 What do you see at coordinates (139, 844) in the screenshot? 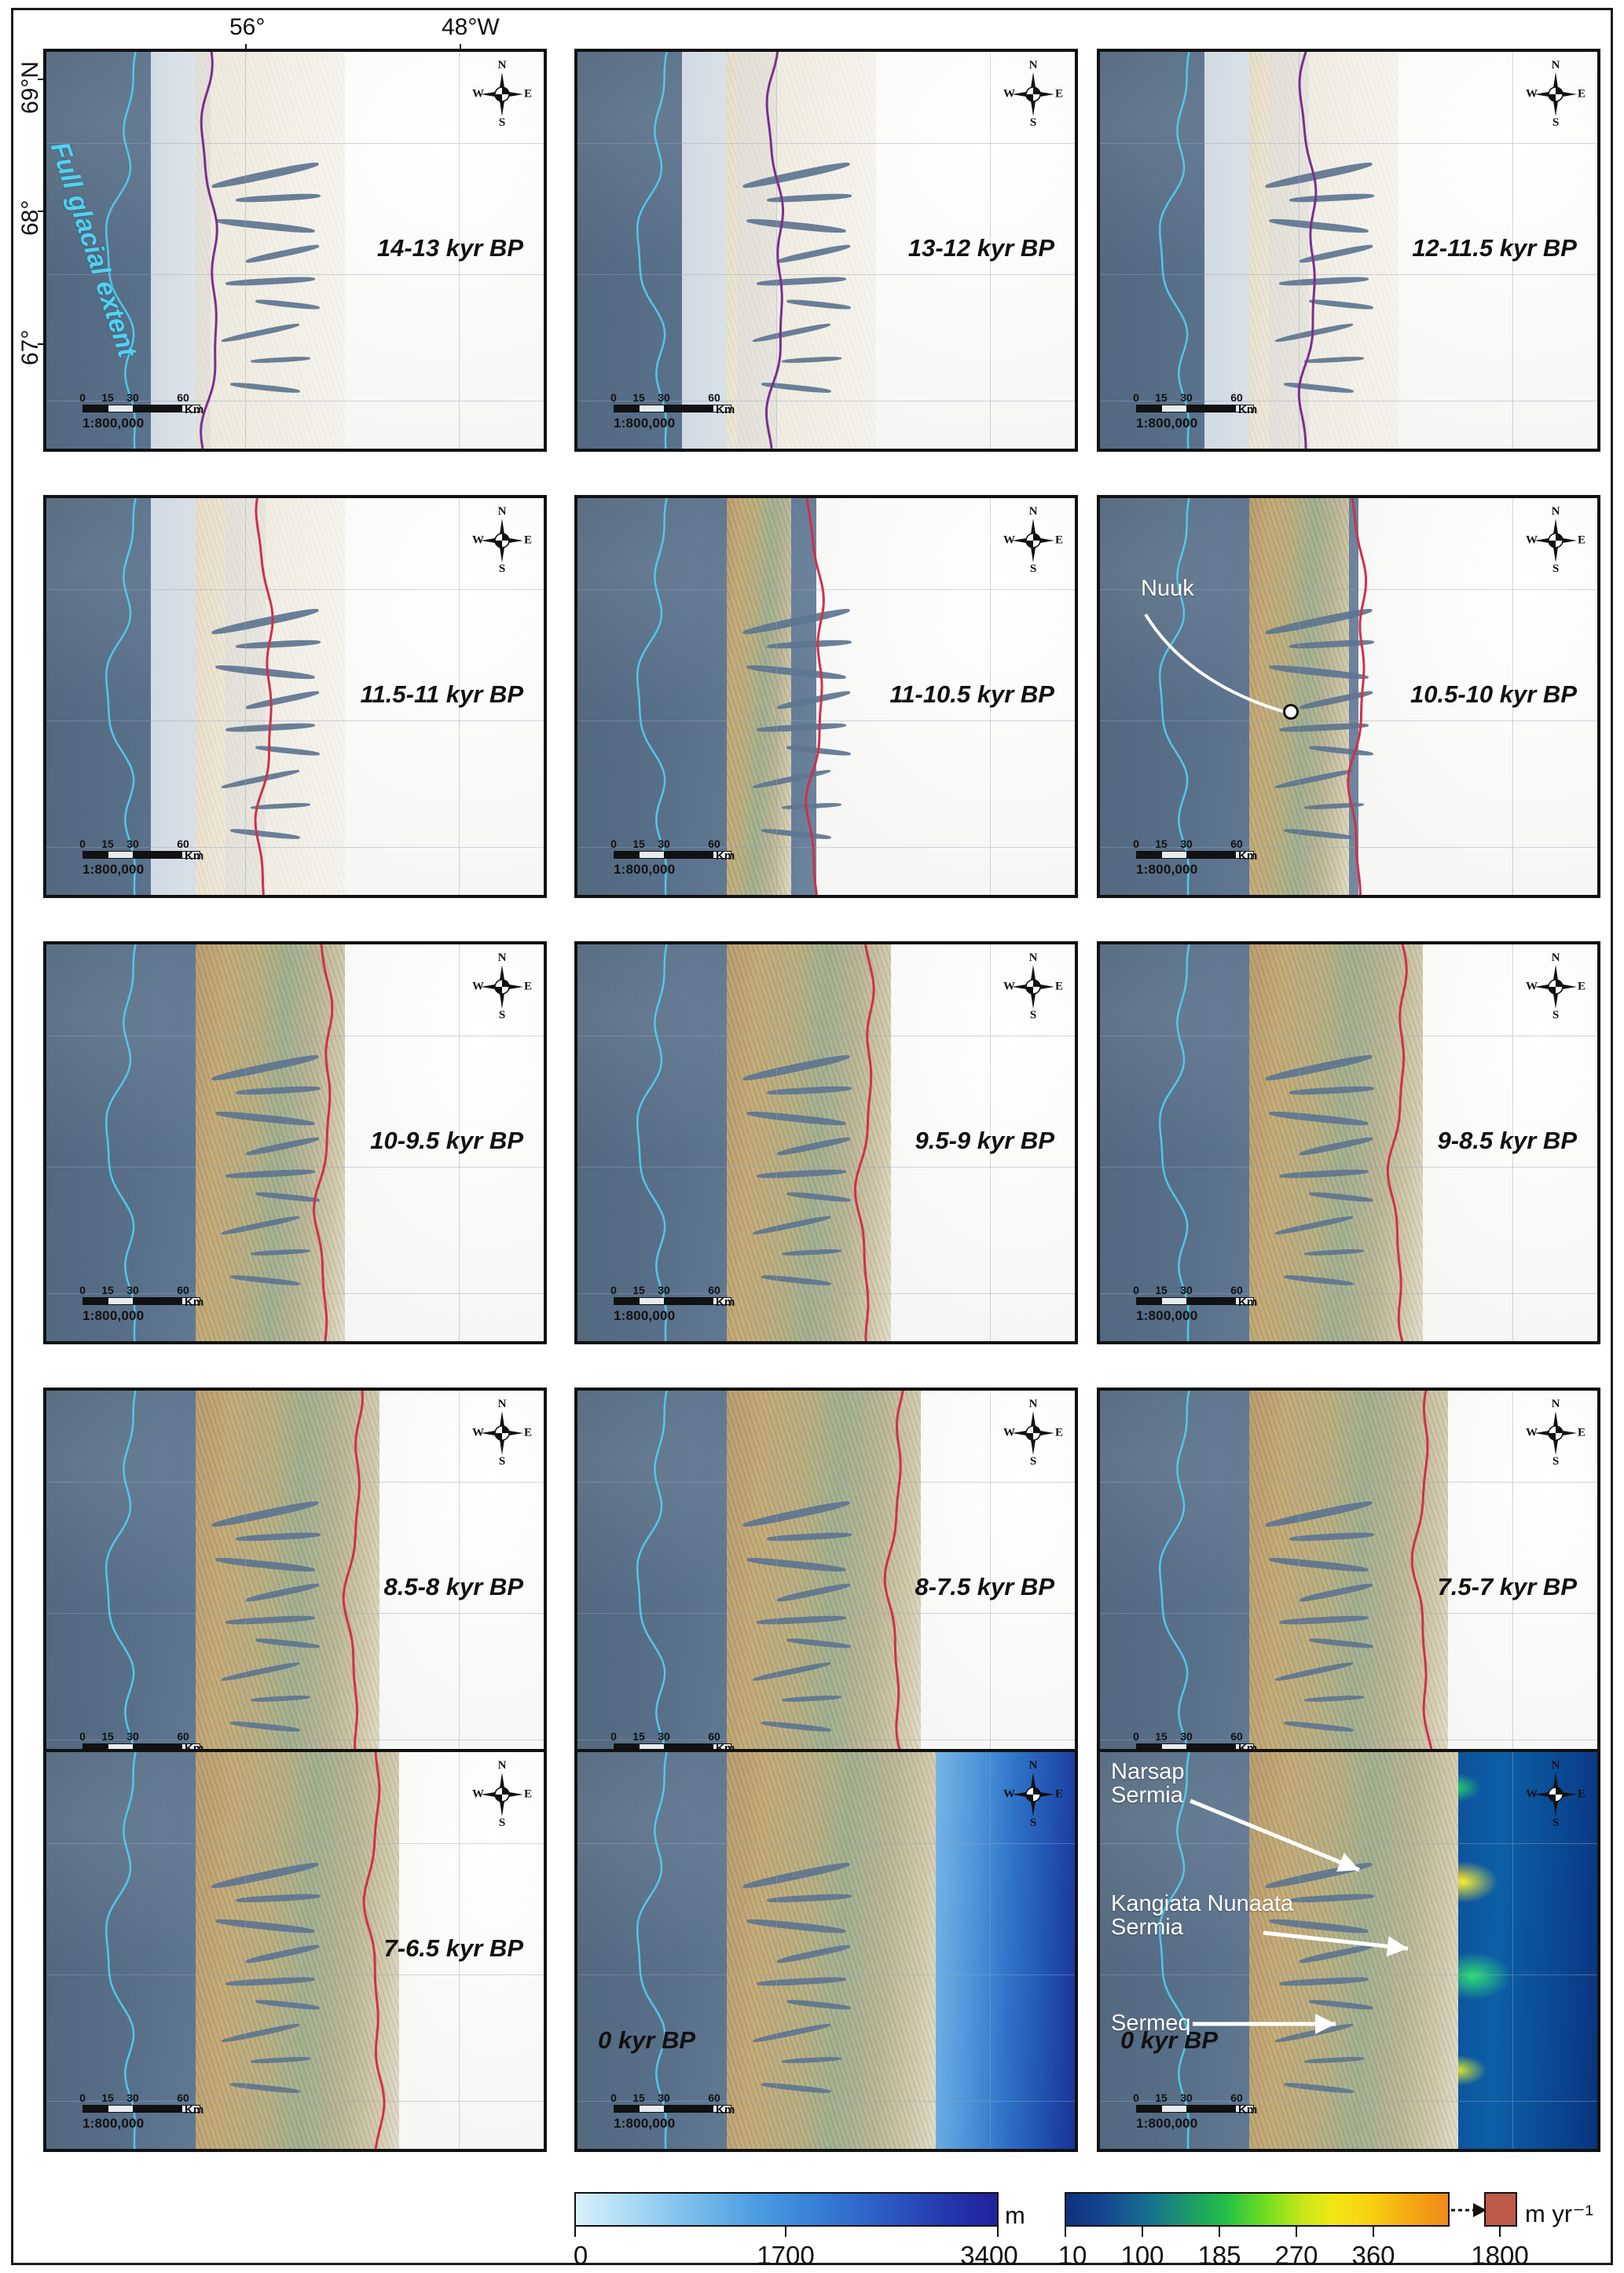
I see `scale-bar-tick-labels: 0 15 30 60` at bounding box center [139, 844].